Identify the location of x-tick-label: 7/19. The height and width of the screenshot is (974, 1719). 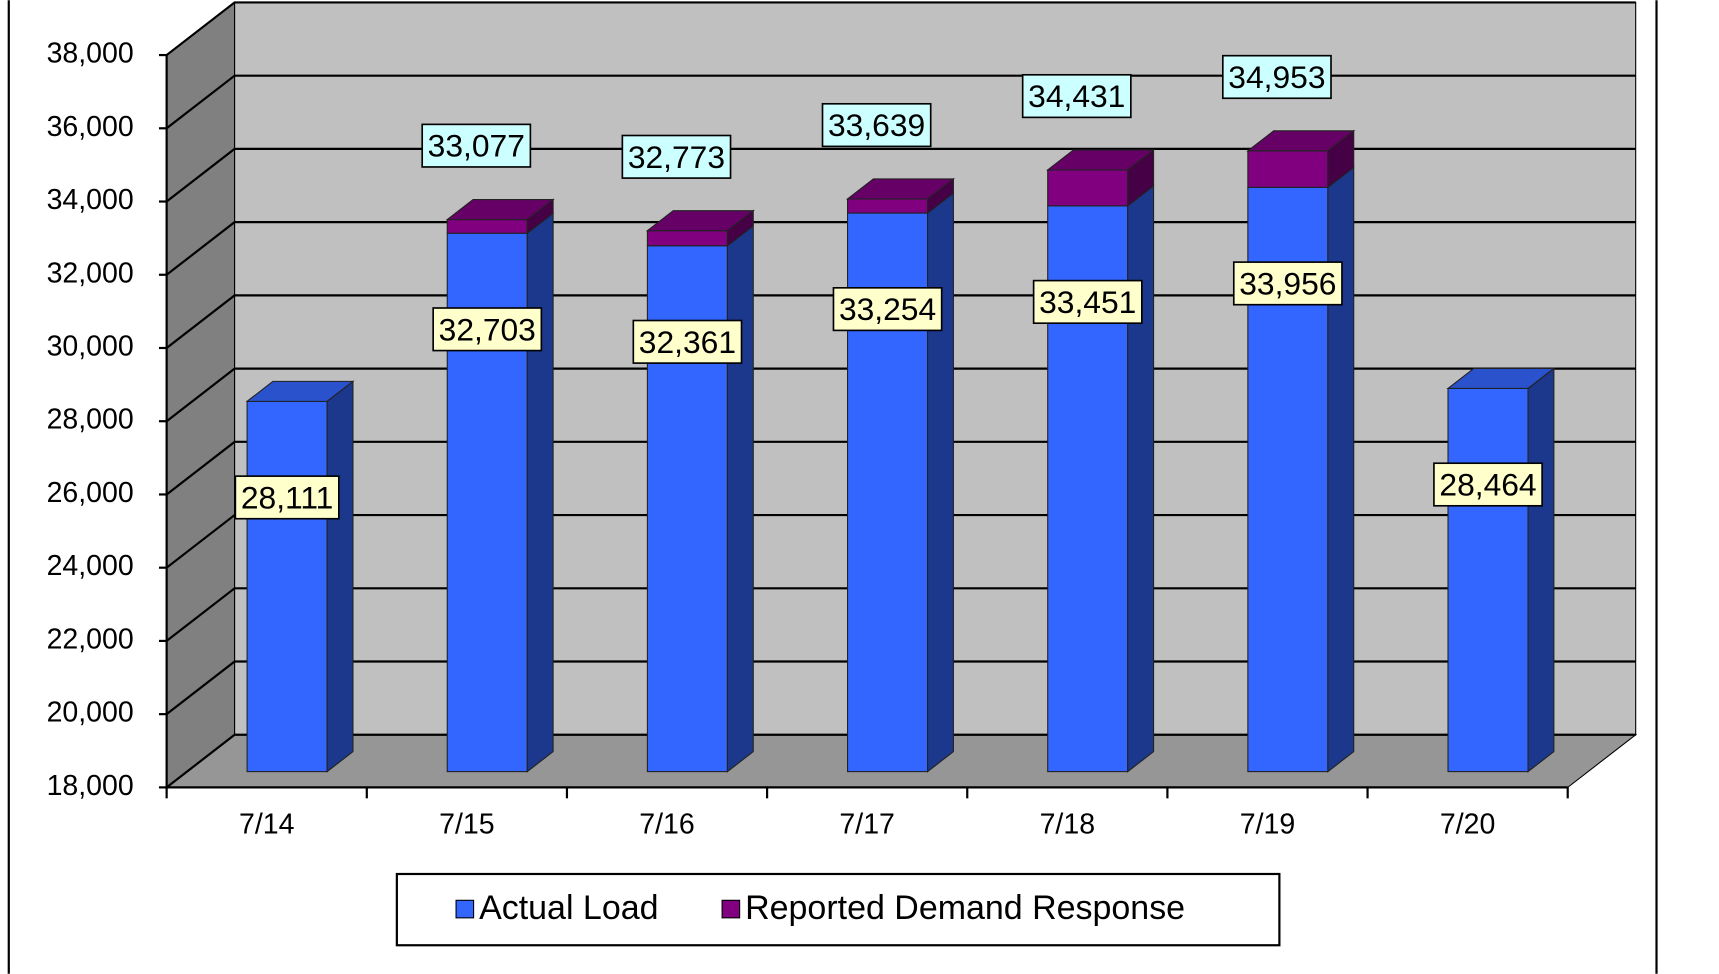
(1267, 824).